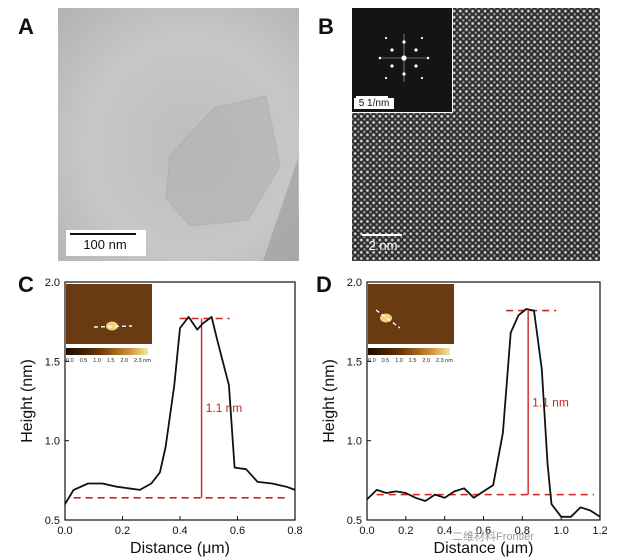  I want to click on panel-c-label: C, so click(26, 284).